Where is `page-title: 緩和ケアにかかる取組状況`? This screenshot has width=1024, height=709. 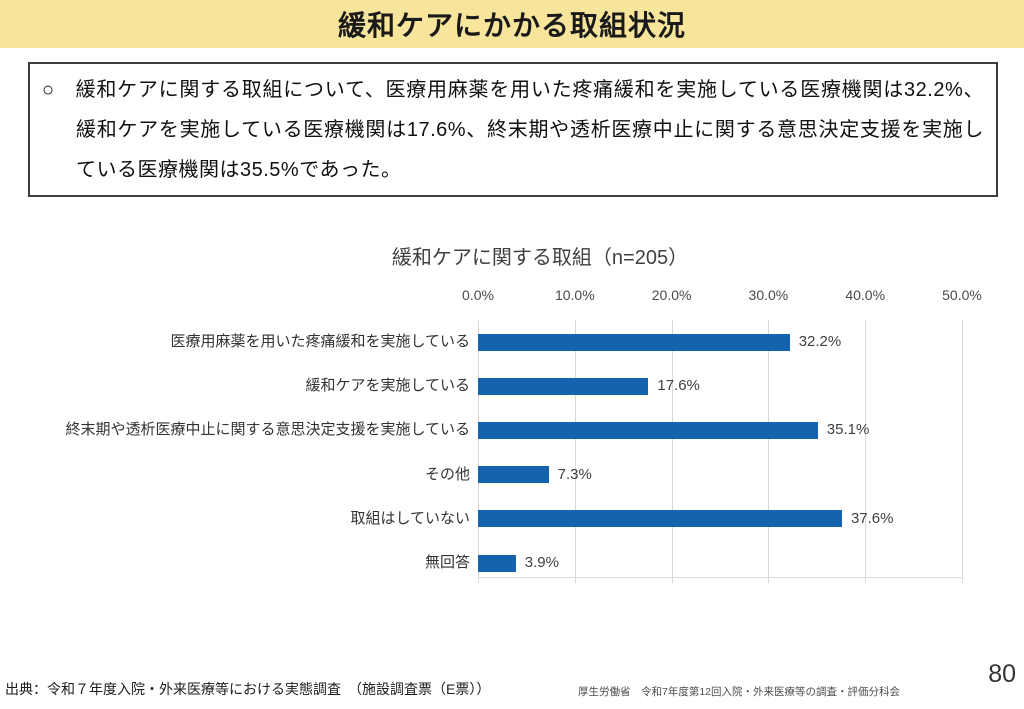 page-title: 緩和ケアにかかる取組状況 is located at coordinates (511, 25).